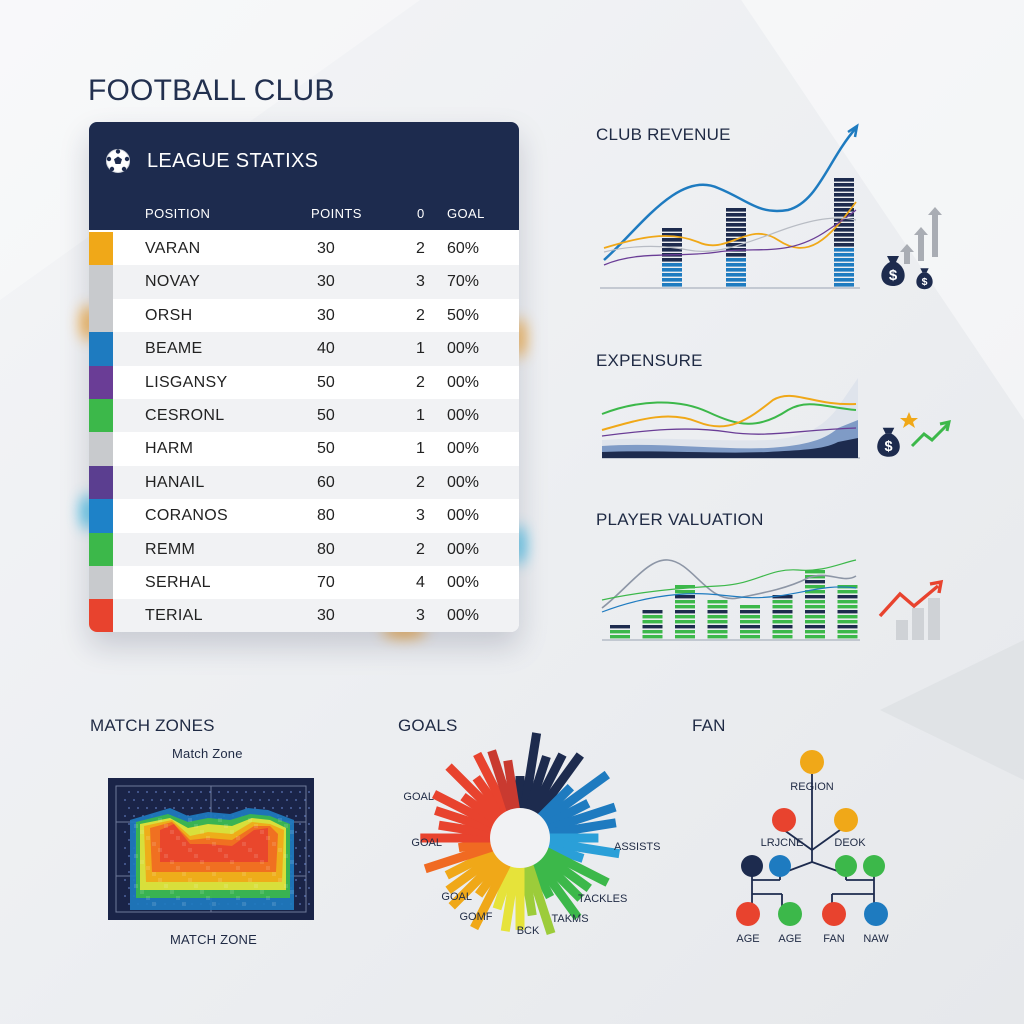  I want to click on team-name: NOVAY, so click(173, 282).